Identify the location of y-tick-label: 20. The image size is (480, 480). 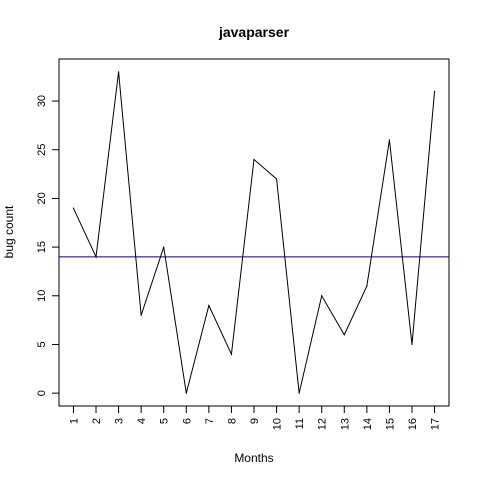
(42, 198).